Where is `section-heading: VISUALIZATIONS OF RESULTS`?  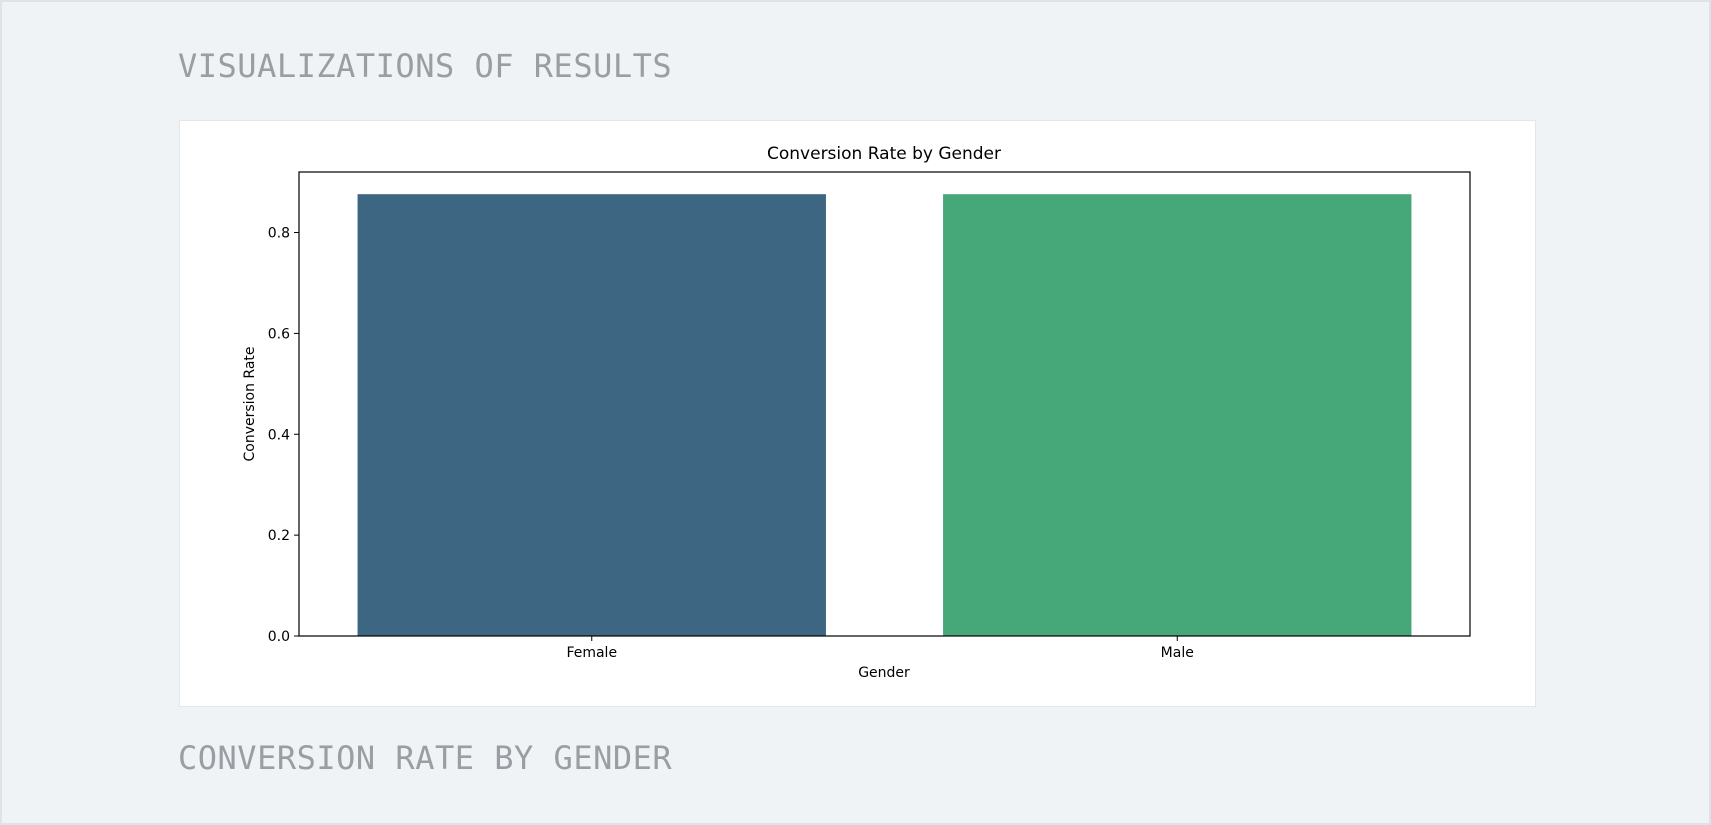
section-heading: VISUALIZATIONS OF RESULTS is located at coordinates (425, 66).